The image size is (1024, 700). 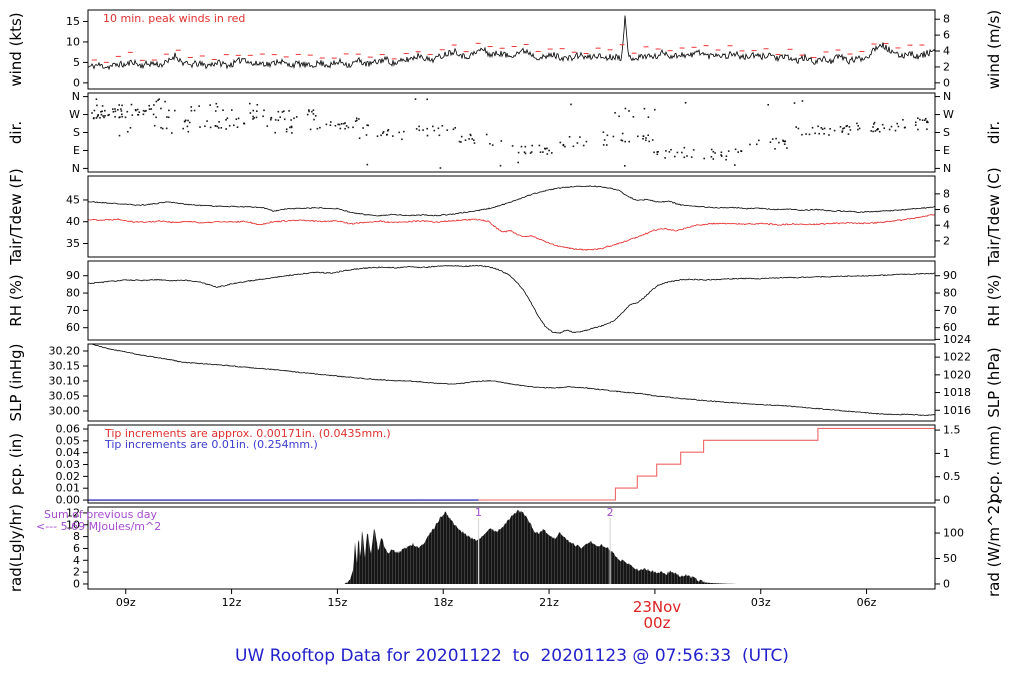 I want to click on axis-title-right-rad: rad (W/m^2), so click(x=994, y=548).